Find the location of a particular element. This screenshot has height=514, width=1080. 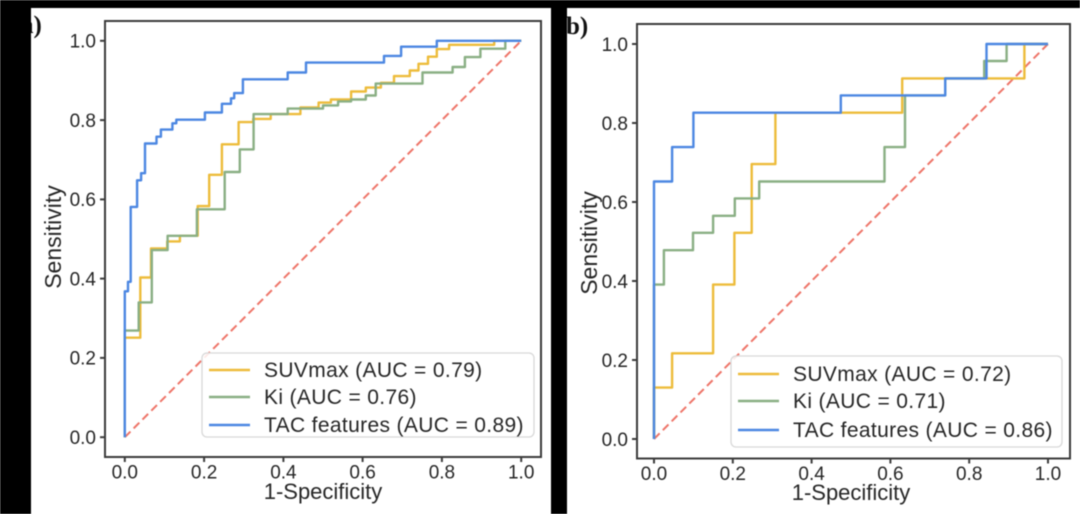

svg-text: TAC features (AUC = 0.89) is located at coordinates (394, 425).